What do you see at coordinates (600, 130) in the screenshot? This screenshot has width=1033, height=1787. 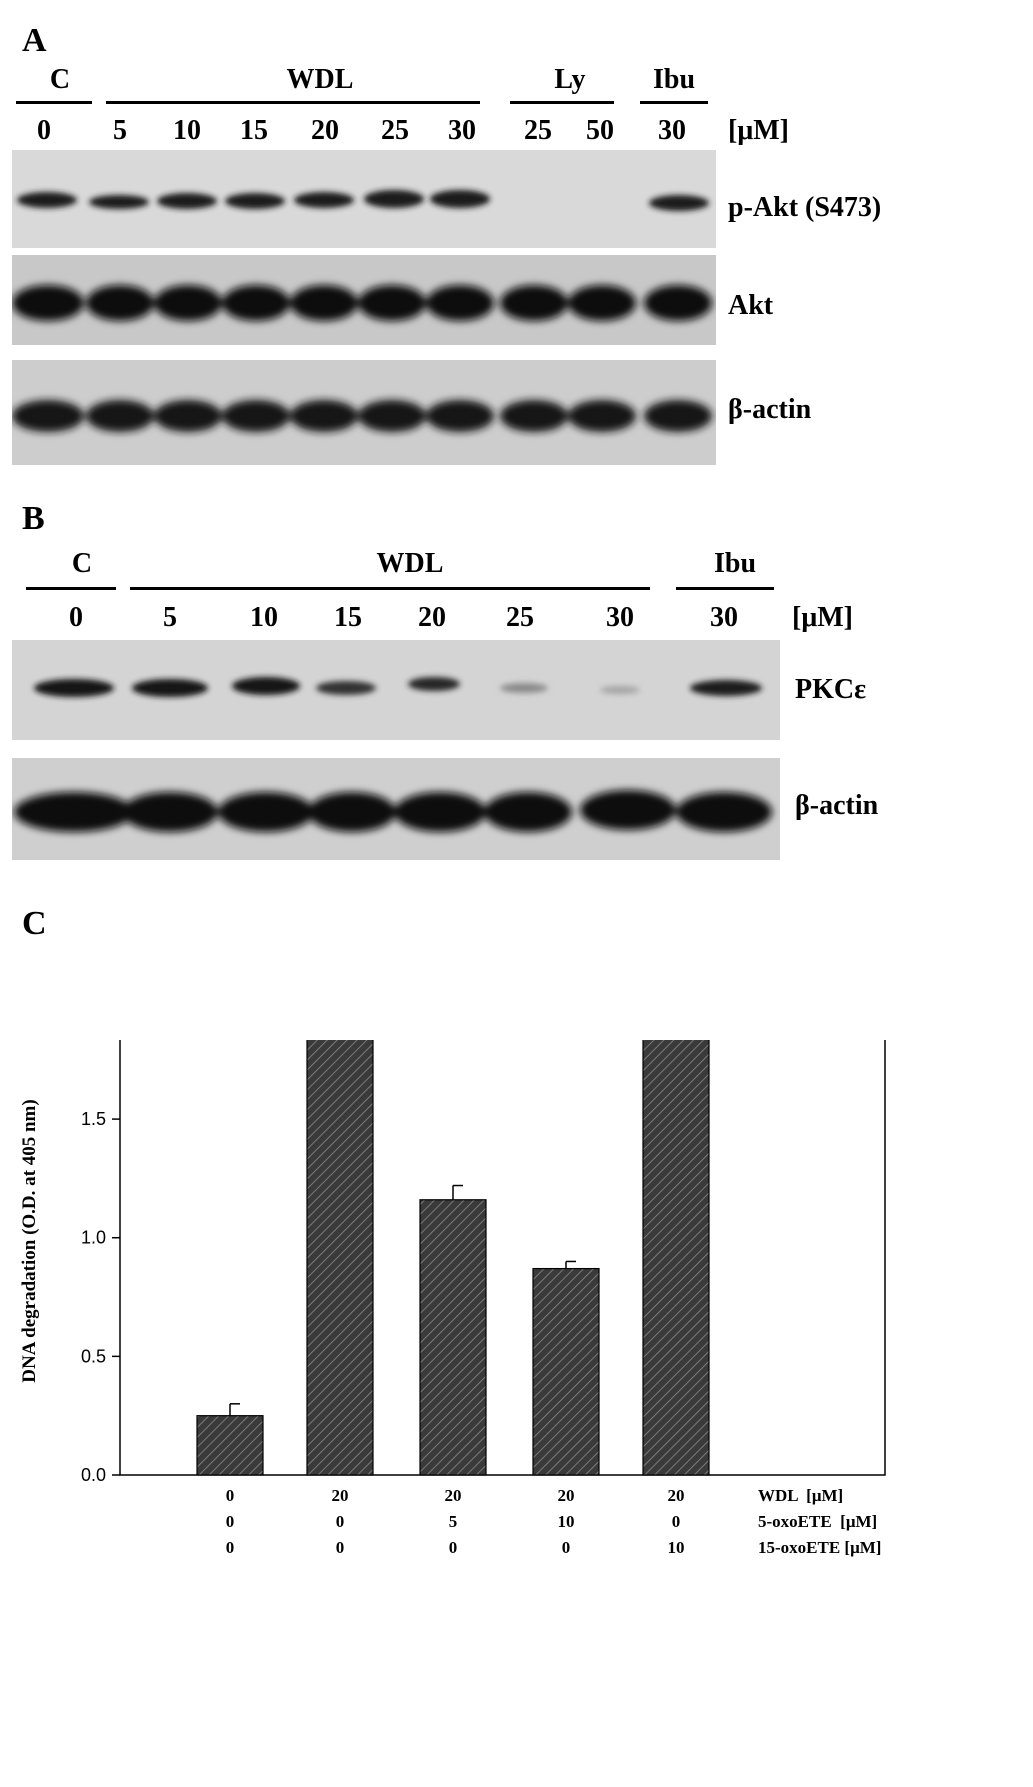 I see `lane-label: 50` at bounding box center [600, 130].